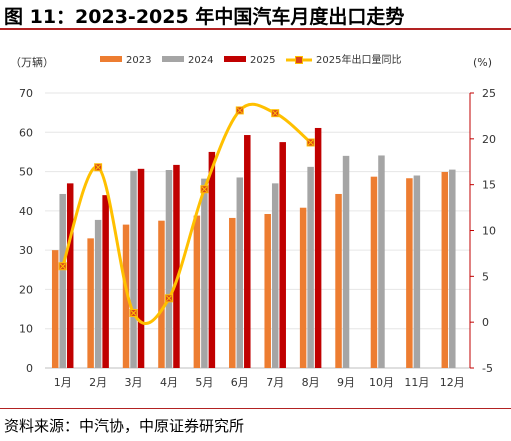 Image resolution: width=511 pixels, height=441 pixels. I want to click on x-tick-label: 11月, so click(416, 382).